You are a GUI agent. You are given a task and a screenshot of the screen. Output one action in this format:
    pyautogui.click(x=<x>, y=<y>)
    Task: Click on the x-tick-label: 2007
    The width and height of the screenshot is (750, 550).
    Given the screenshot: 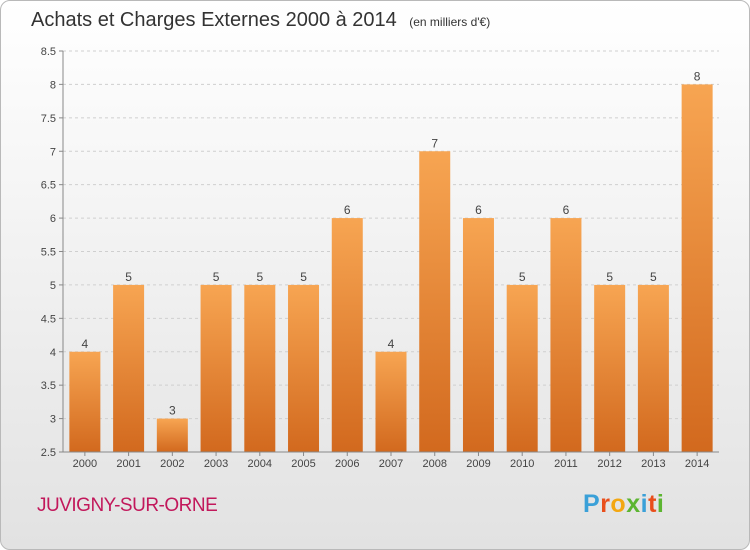 What is the action you would take?
    pyautogui.click(x=391, y=464)
    